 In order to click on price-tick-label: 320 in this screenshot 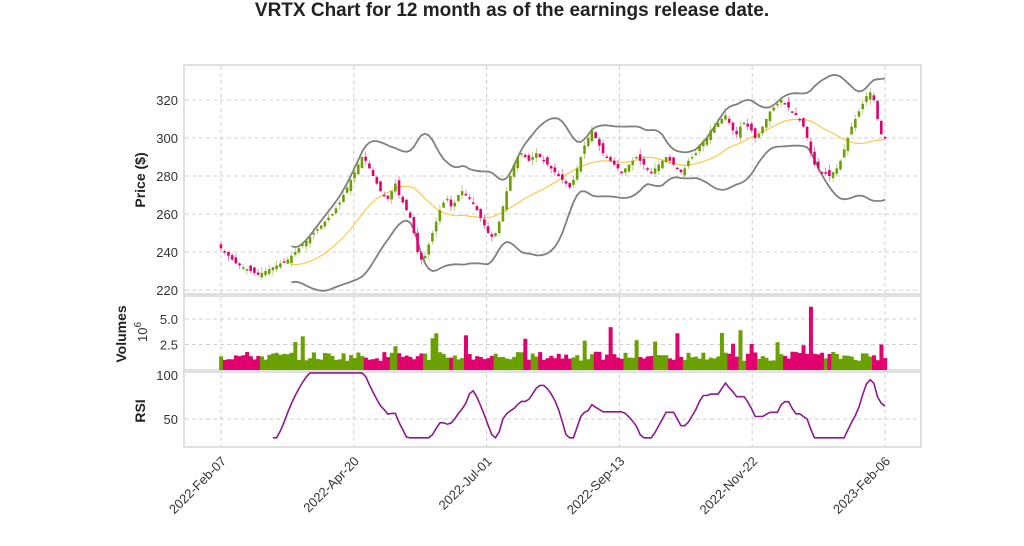, I will do `click(167, 100)`.